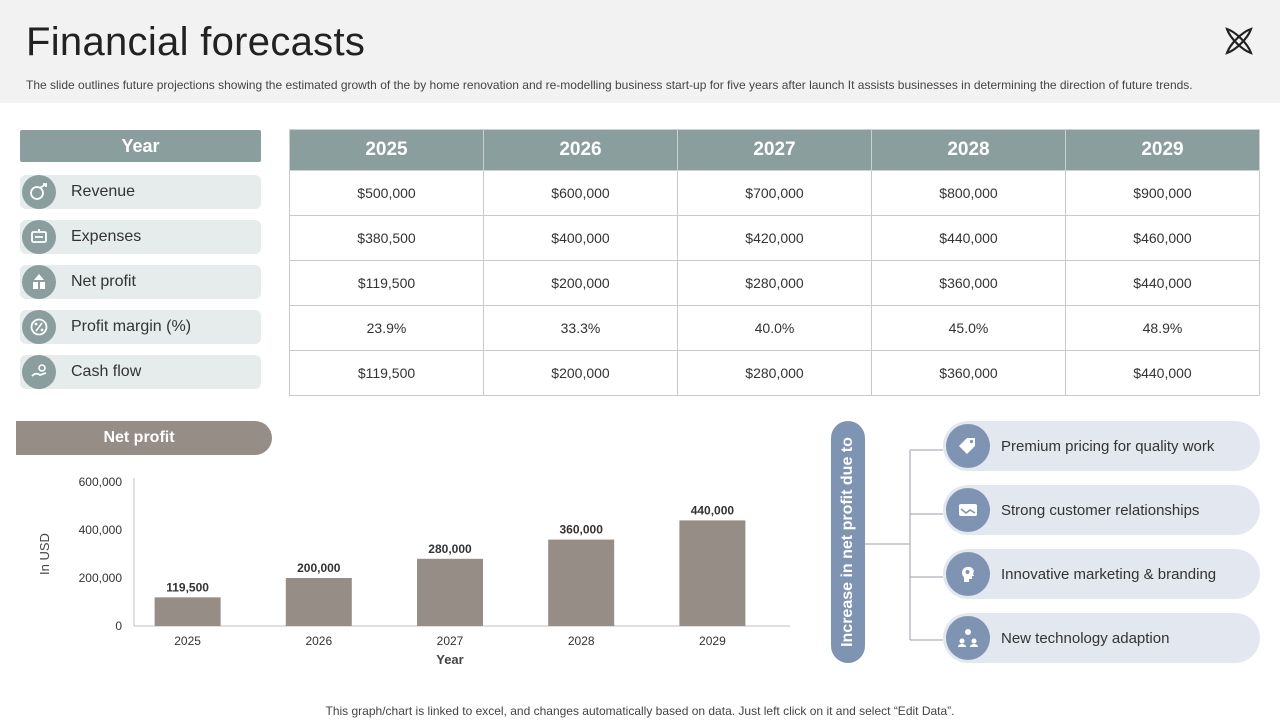 The height and width of the screenshot is (720, 1280). Describe the element at coordinates (450, 549) in the screenshot. I see `bar-data-label: 280,000` at that location.